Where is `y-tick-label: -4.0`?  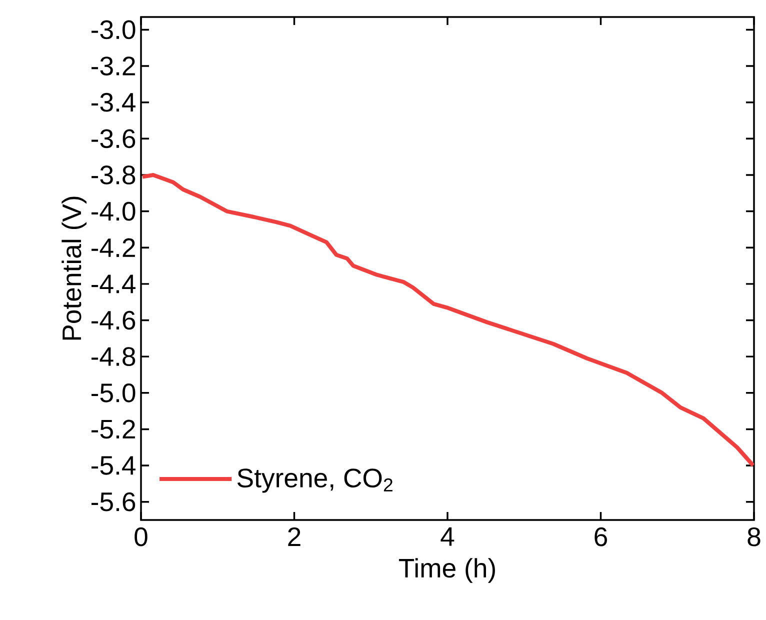 y-tick-label: -4.0 is located at coordinates (114, 211).